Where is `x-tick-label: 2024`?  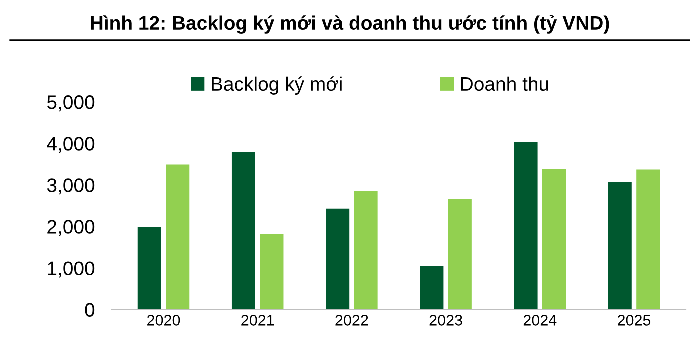 x-tick-label: 2024 is located at coordinates (540, 320).